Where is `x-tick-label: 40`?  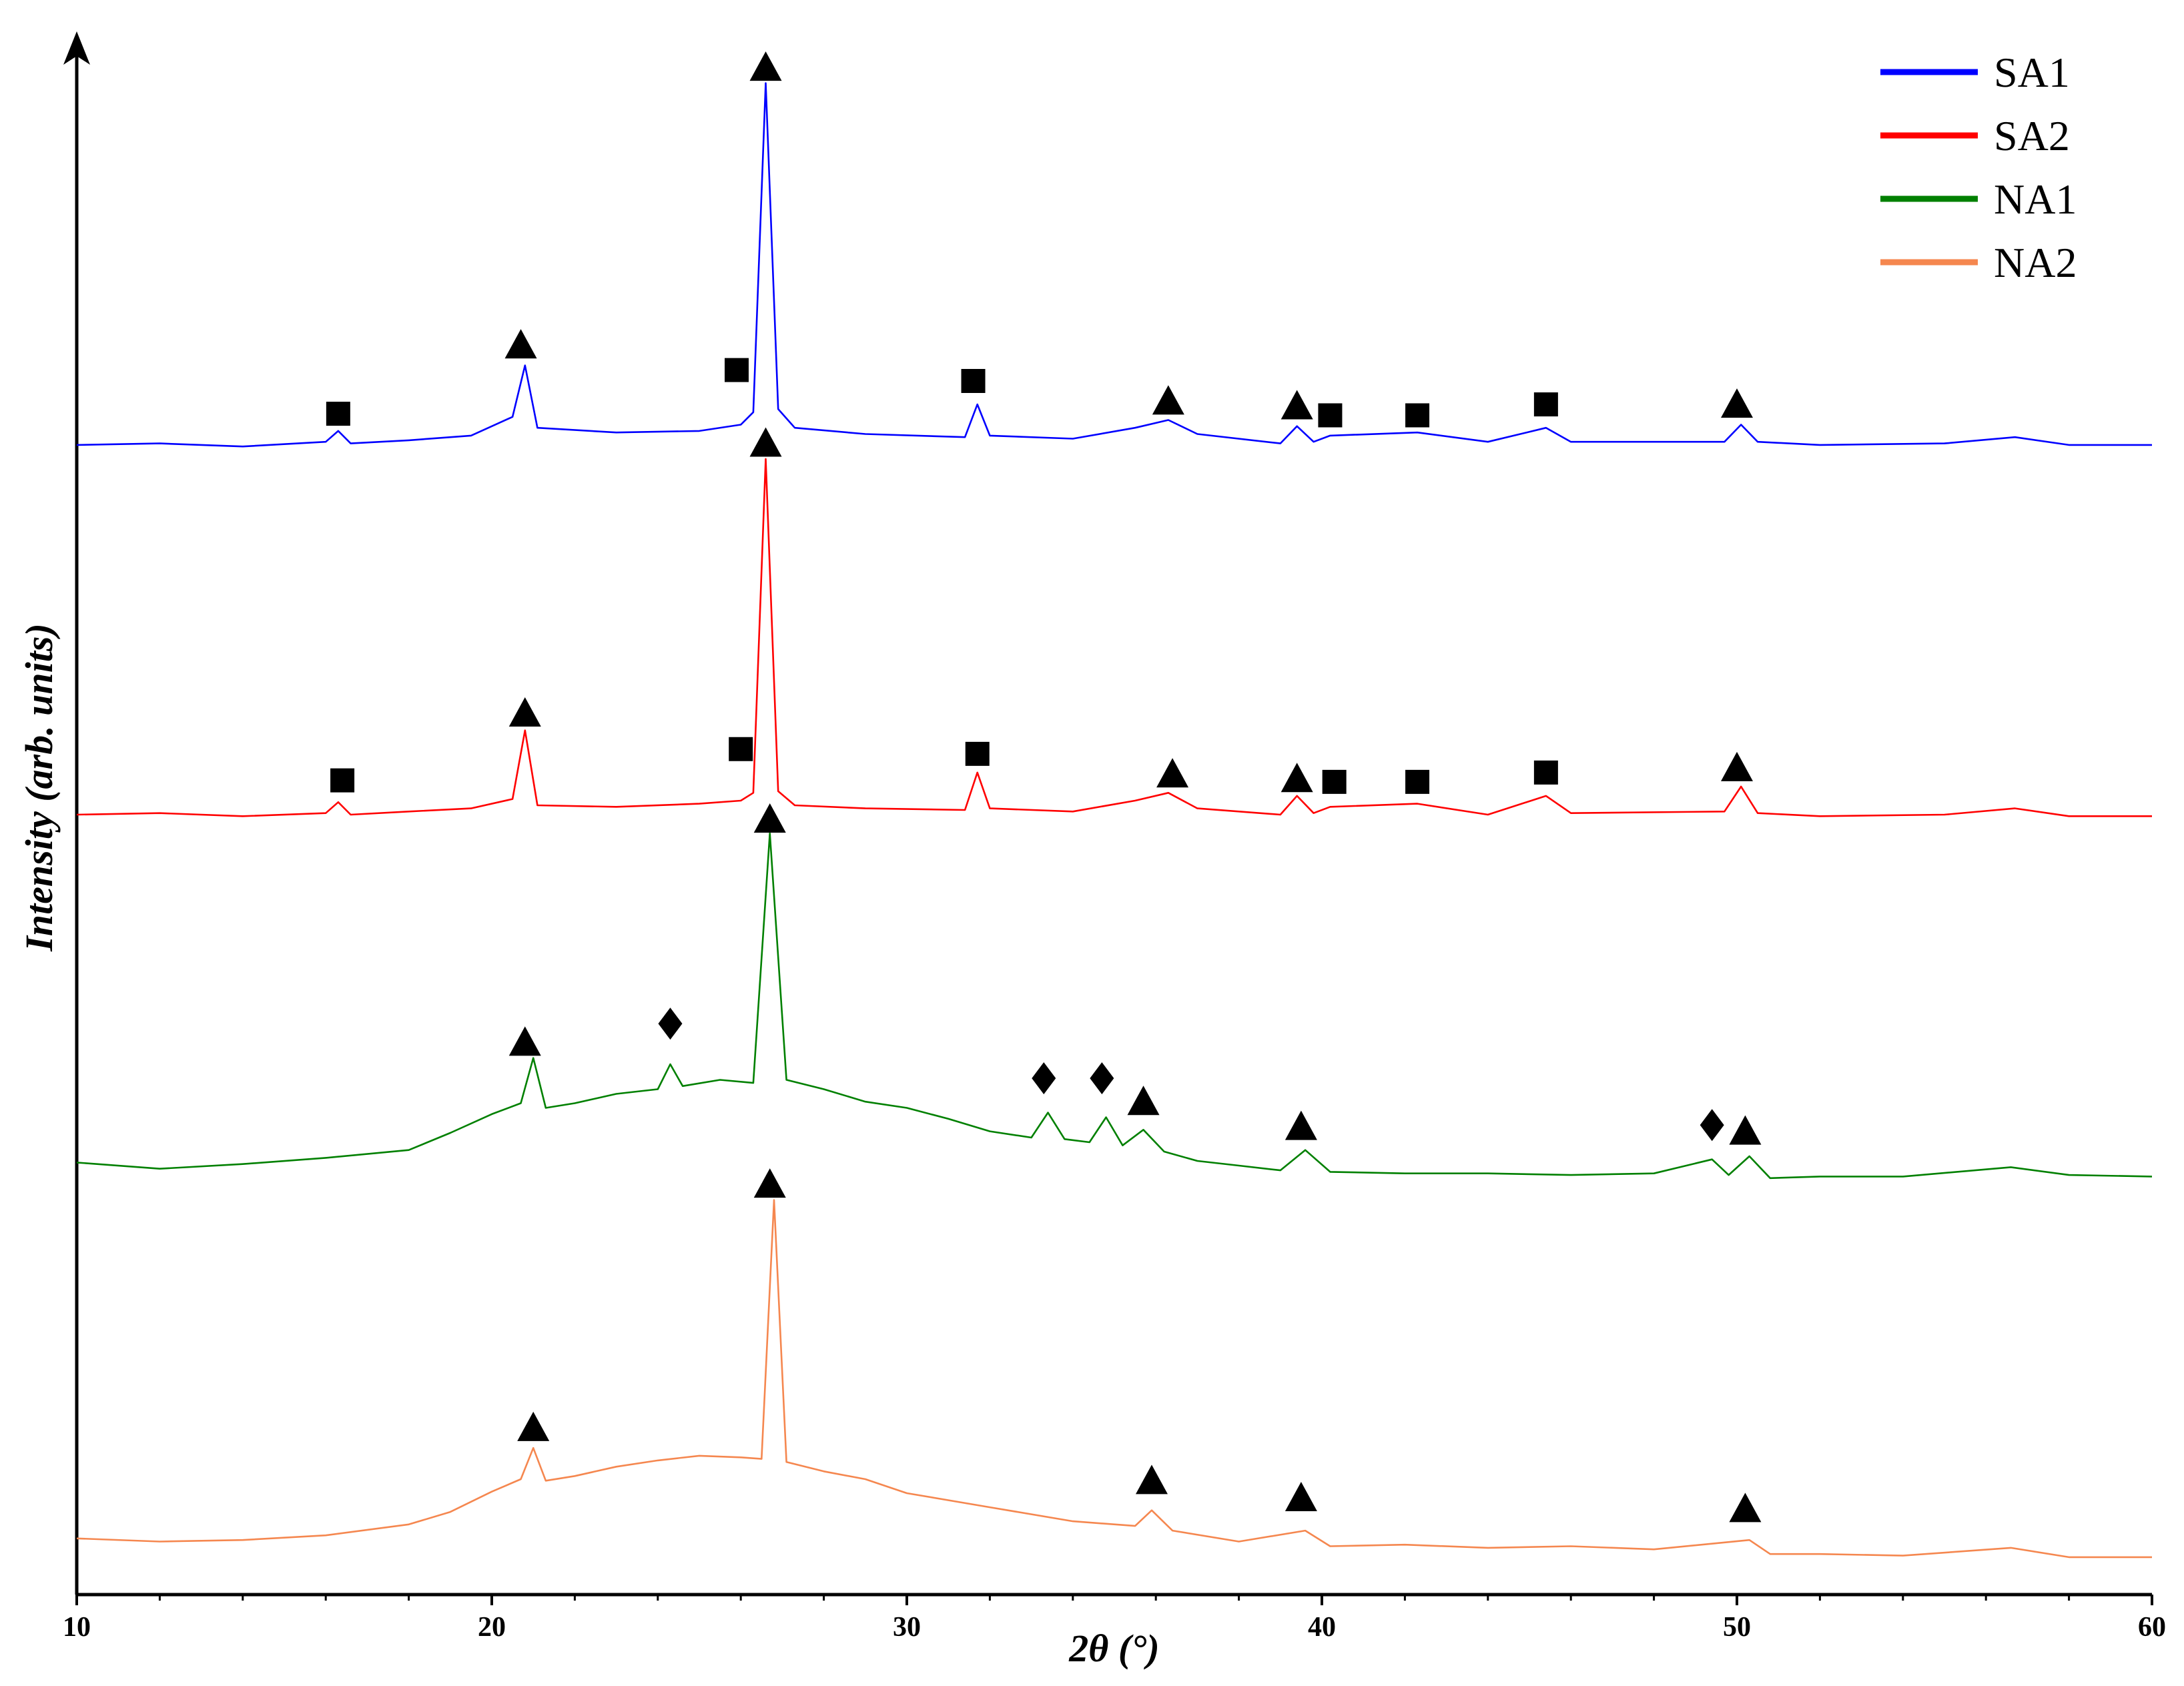
x-tick-label: 40 is located at coordinates (1322, 1627).